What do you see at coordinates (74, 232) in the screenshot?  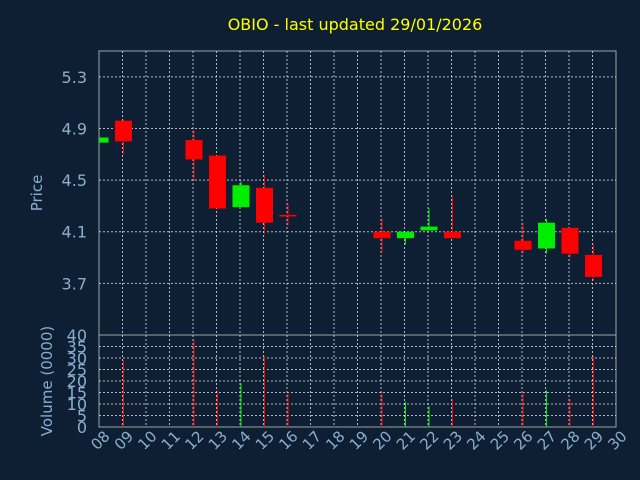 I see `price-tick-label: 4.1` at bounding box center [74, 232].